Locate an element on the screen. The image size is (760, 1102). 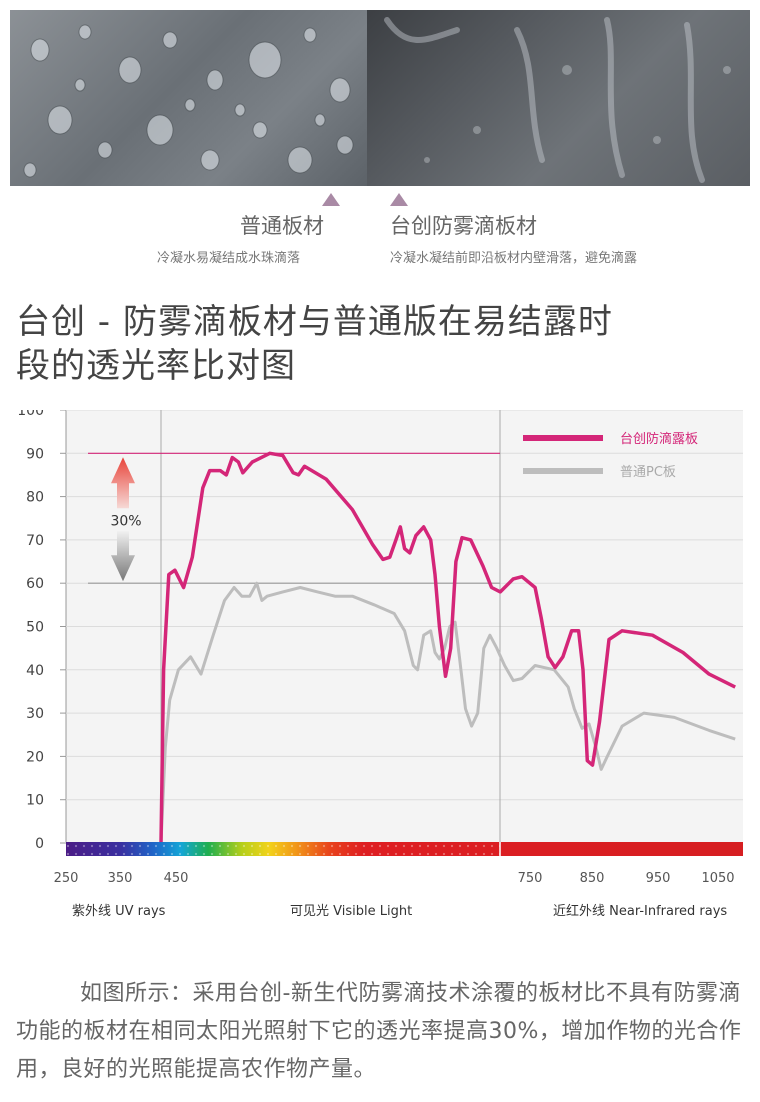
y-tick-label: 80 is located at coordinates (35, 498).